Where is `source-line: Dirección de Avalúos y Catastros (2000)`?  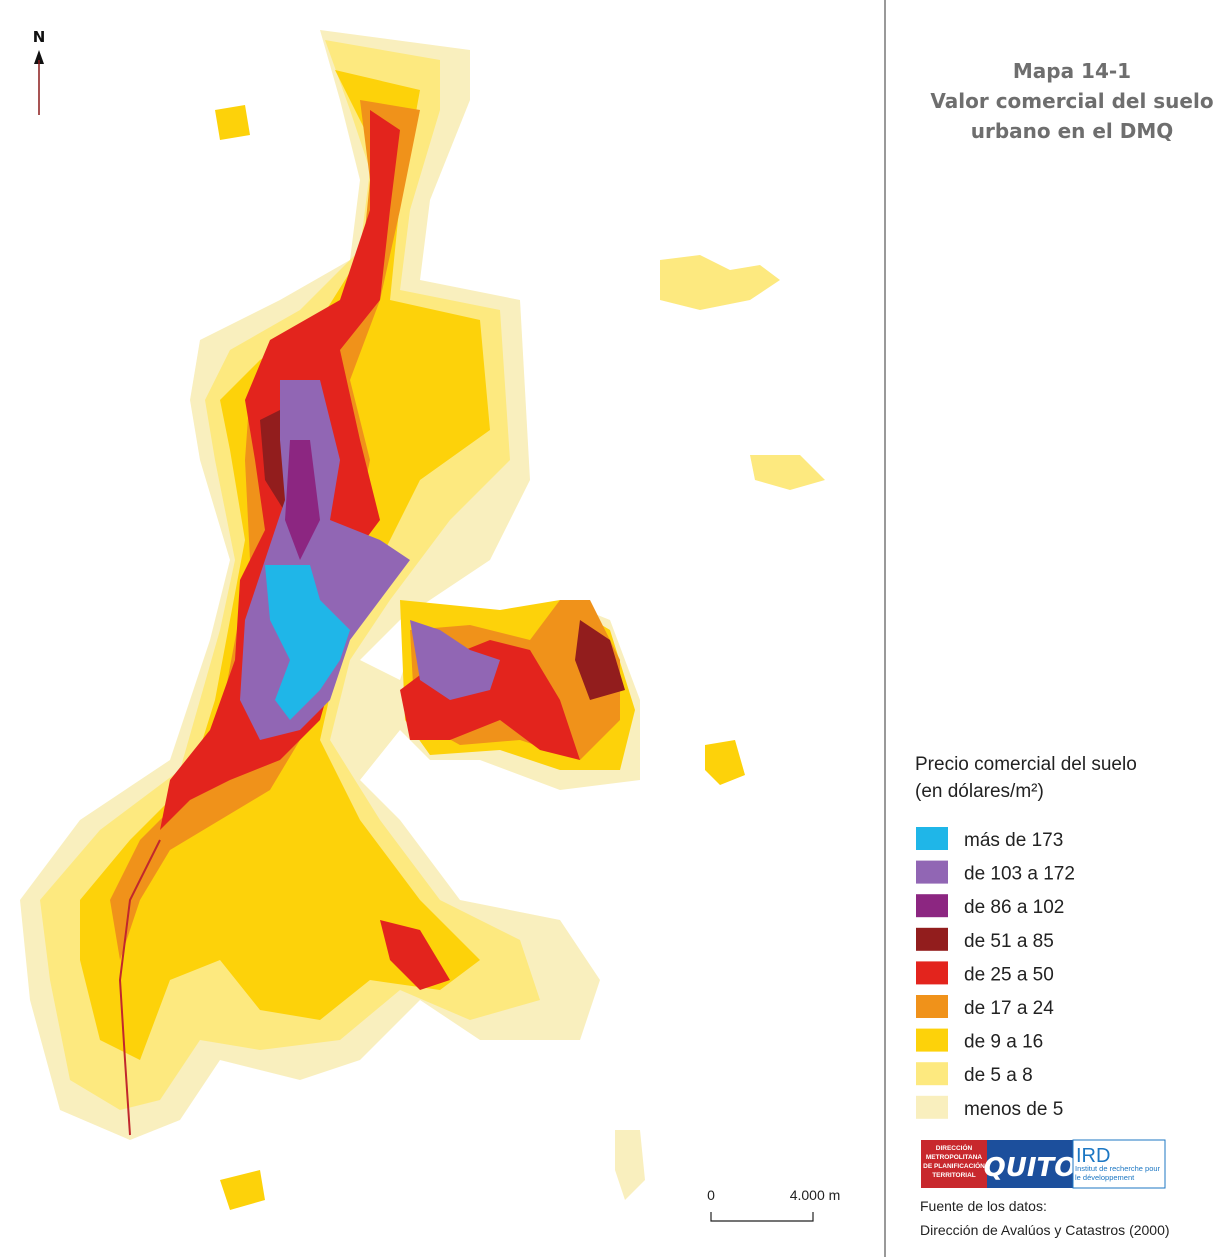
source-line: Dirección de Avalúos y Catastros (2000) is located at coordinates (1045, 1230).